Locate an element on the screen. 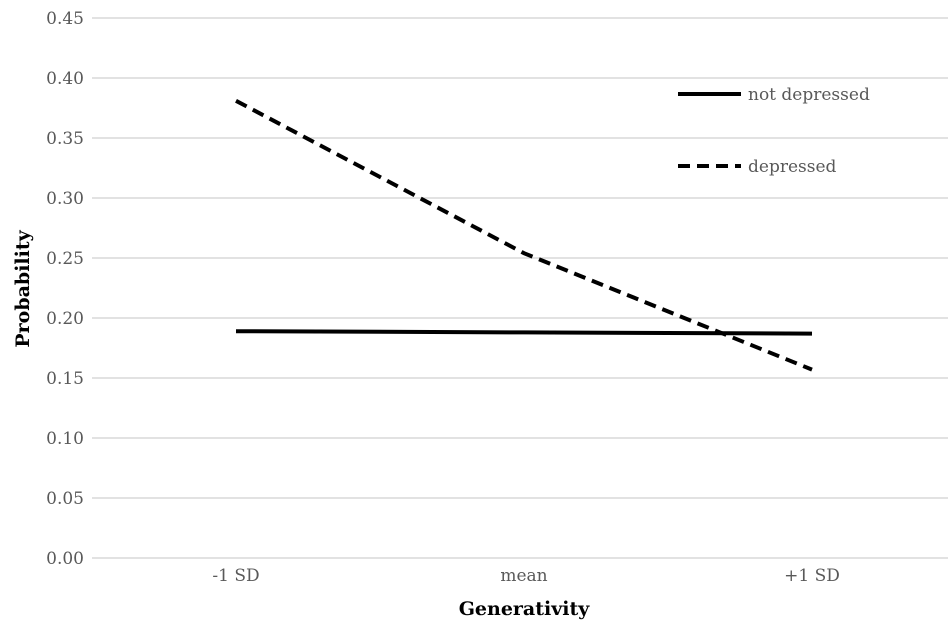 This screenshot has height=622, width=948. x-tick-label: +1 SD is located at coordinates (812, 576).